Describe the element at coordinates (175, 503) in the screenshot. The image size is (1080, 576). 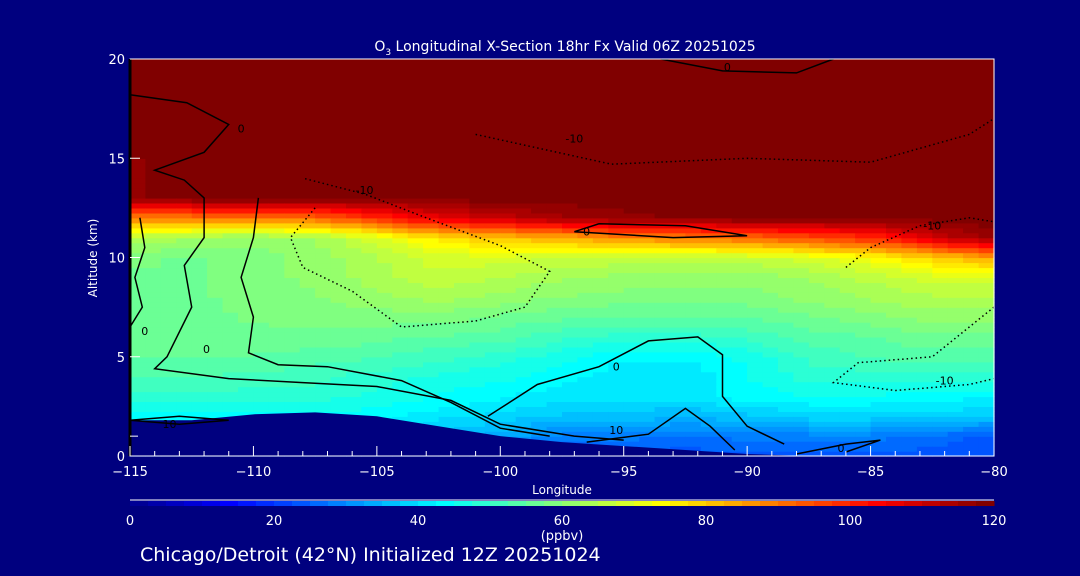
I see `colorbar-segment` at that location.